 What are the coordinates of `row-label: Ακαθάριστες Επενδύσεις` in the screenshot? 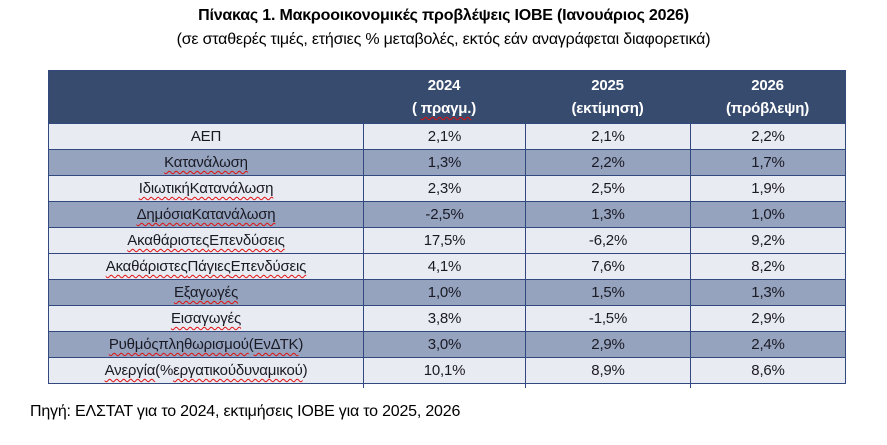 It's located at (206, 240).